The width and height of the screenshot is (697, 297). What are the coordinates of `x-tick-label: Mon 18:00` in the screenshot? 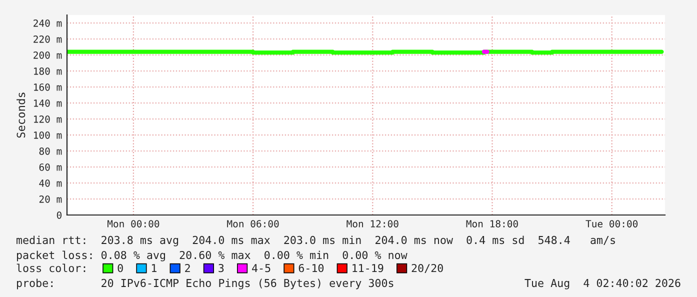 It's located at (492, 224).